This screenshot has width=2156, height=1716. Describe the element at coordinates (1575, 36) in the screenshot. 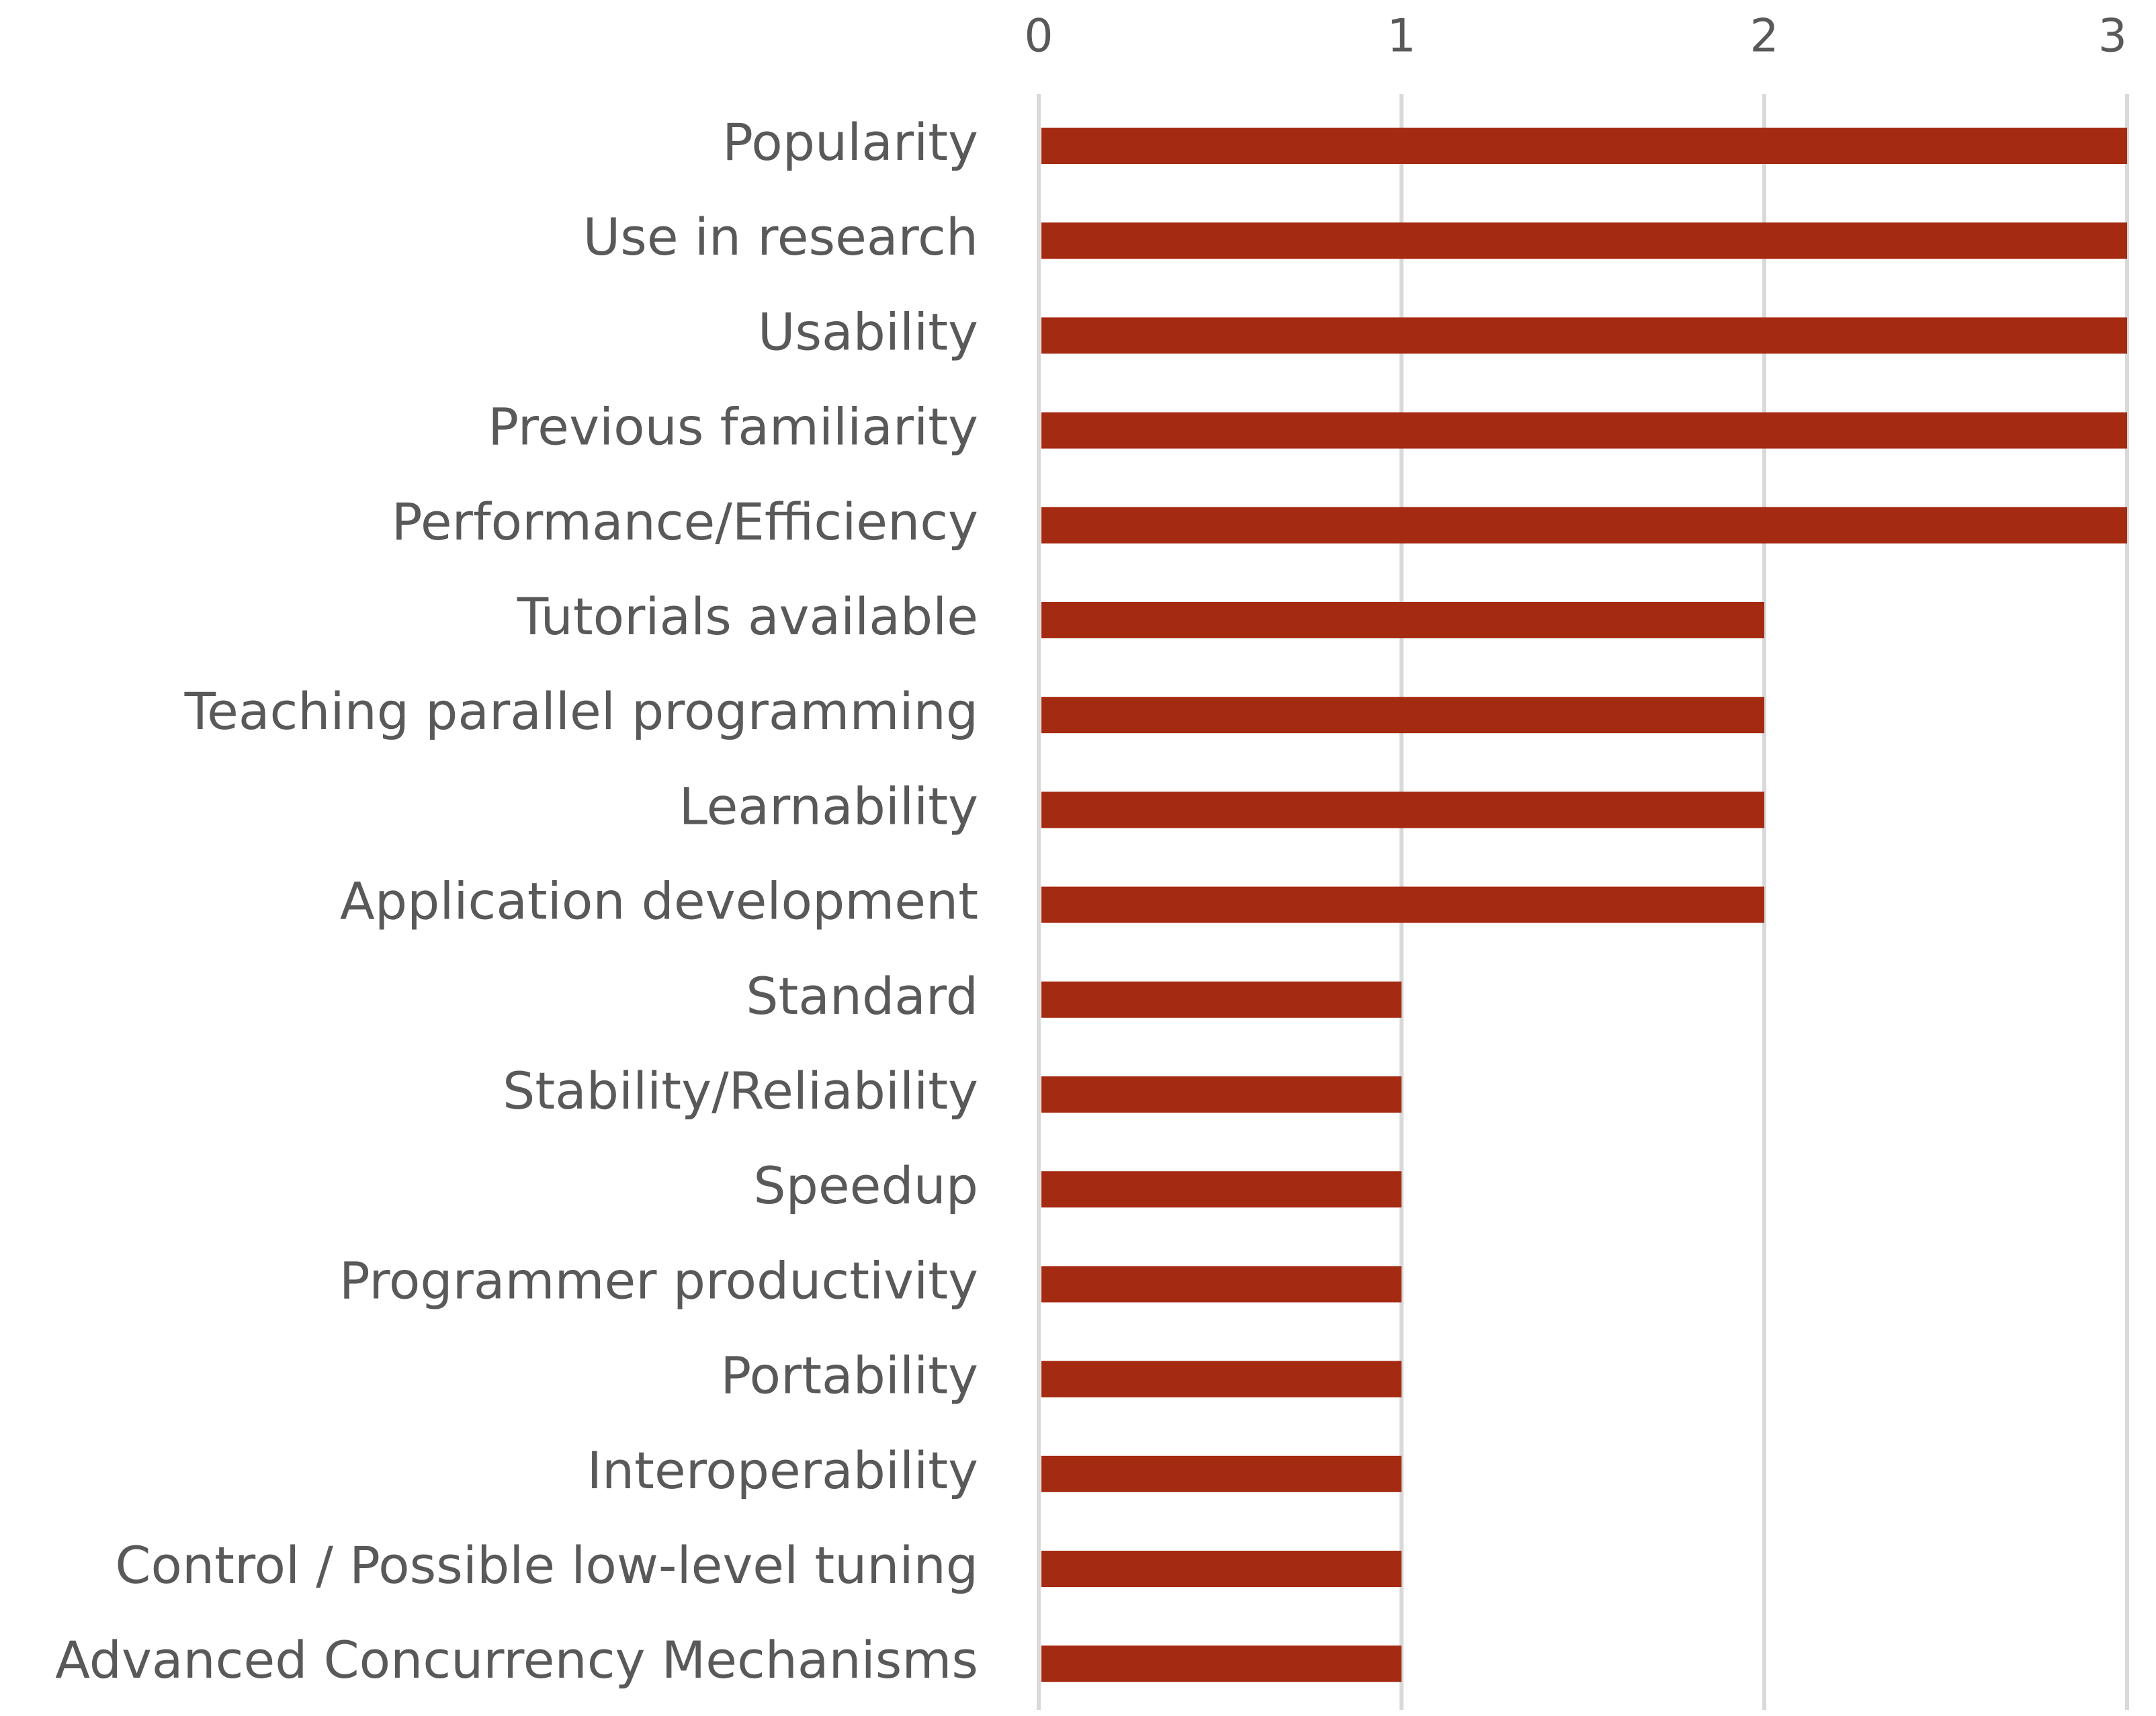

I see `x-axis-ticks: 0 1 2 3` at that location.